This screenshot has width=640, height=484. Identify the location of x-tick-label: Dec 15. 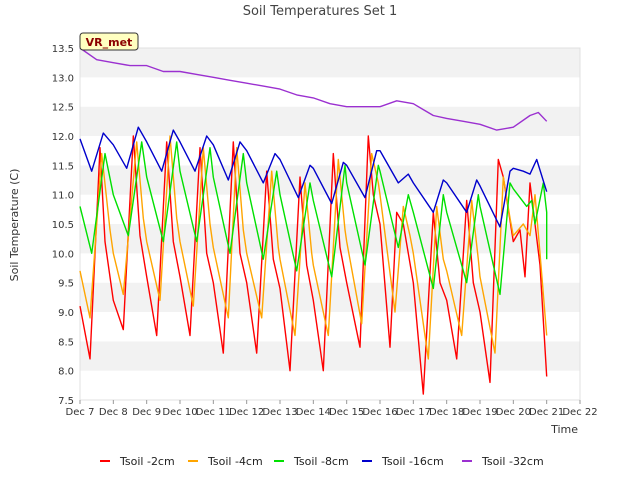
(346, 412).